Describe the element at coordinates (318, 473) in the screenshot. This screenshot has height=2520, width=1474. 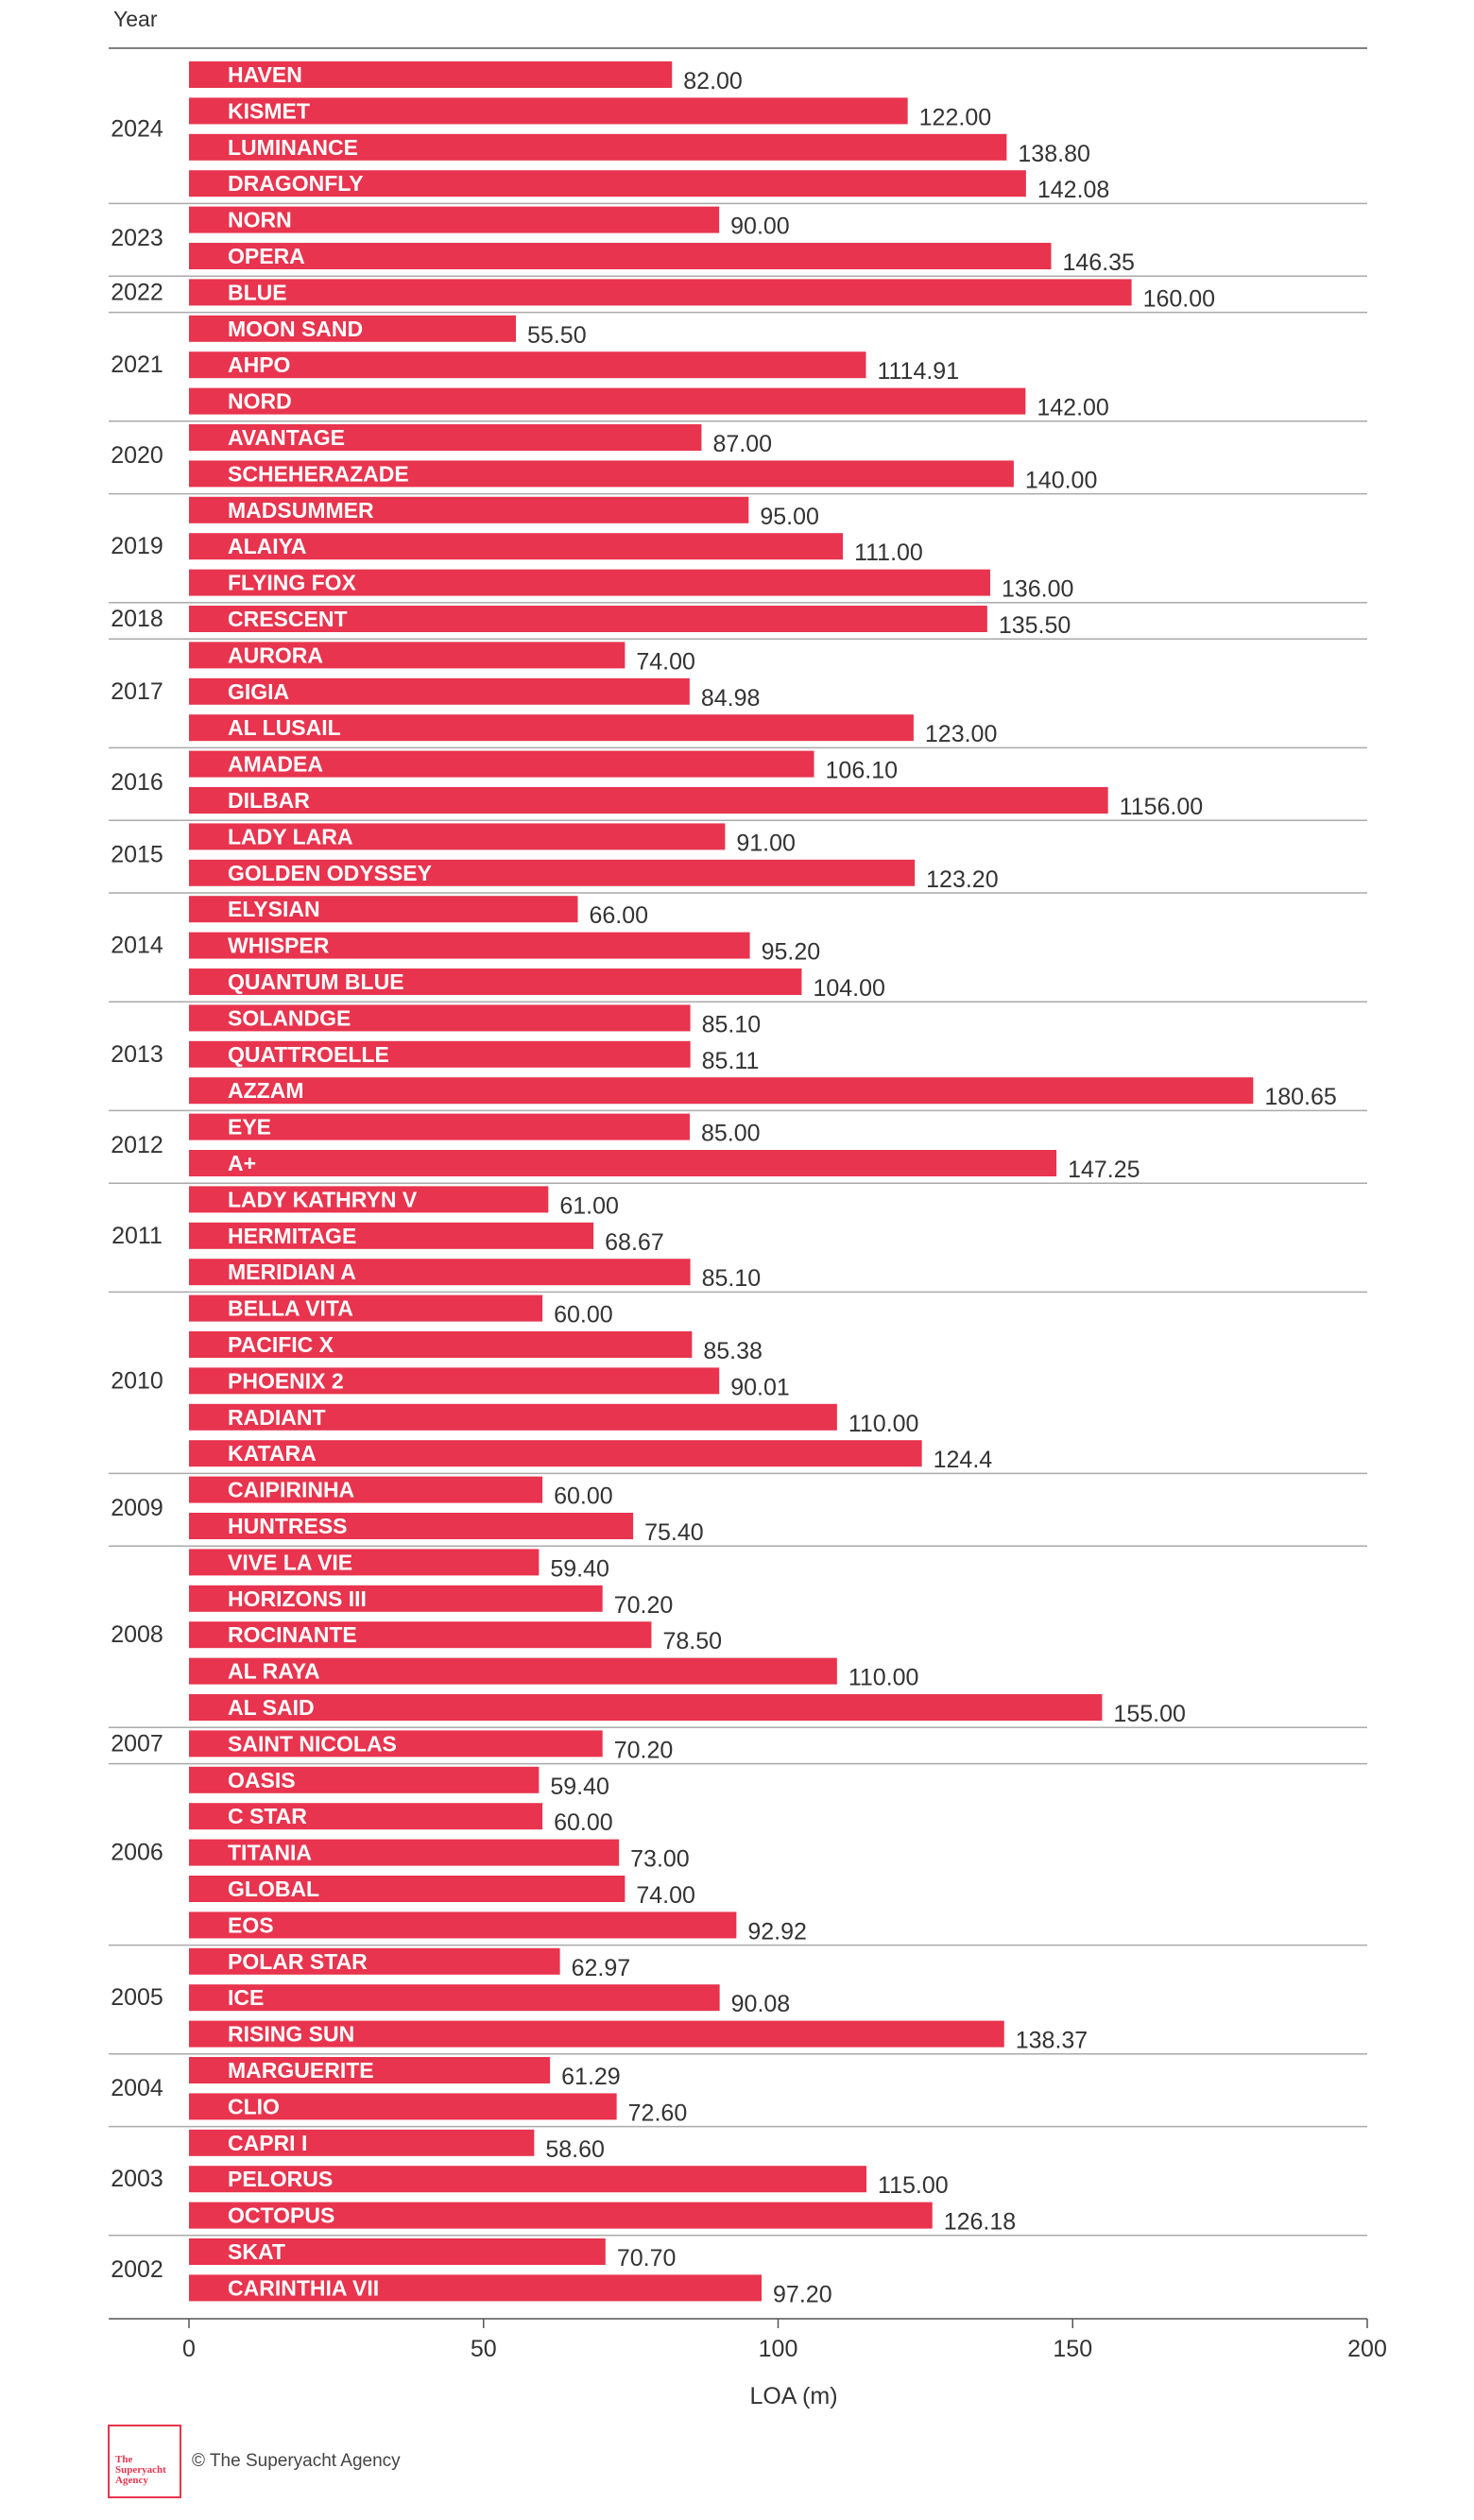
I see `bar-name-label: SCHEHERAZADE` at that location.